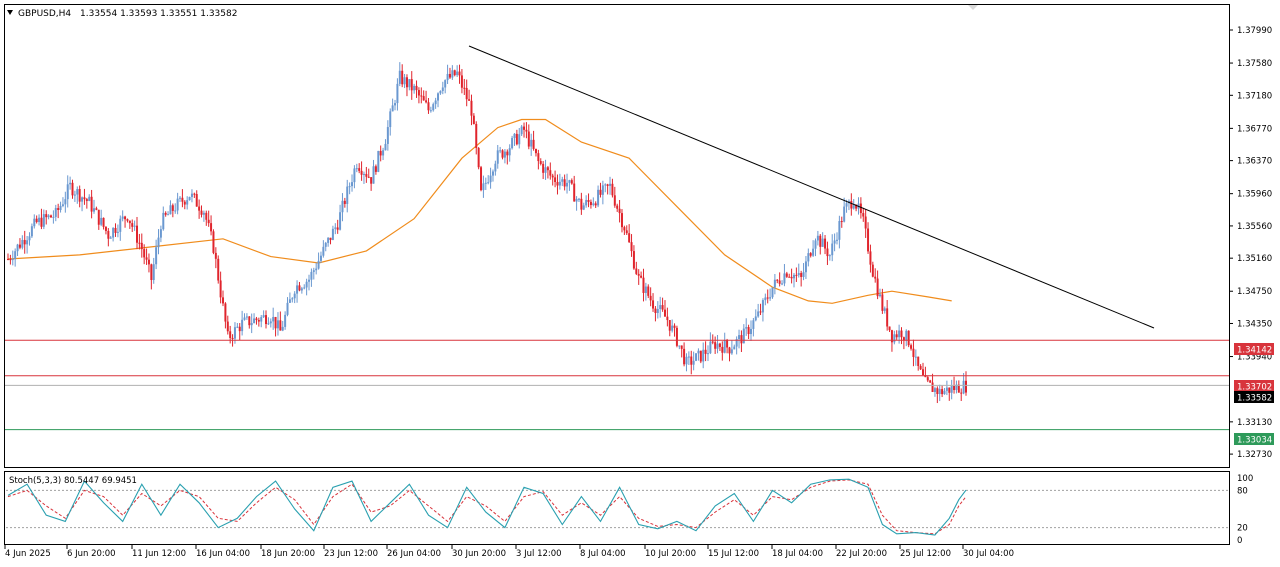  Describe the element at coordinates (1239, 541) in the screenshot. I see `stoch-tick-label: 0` at that location.